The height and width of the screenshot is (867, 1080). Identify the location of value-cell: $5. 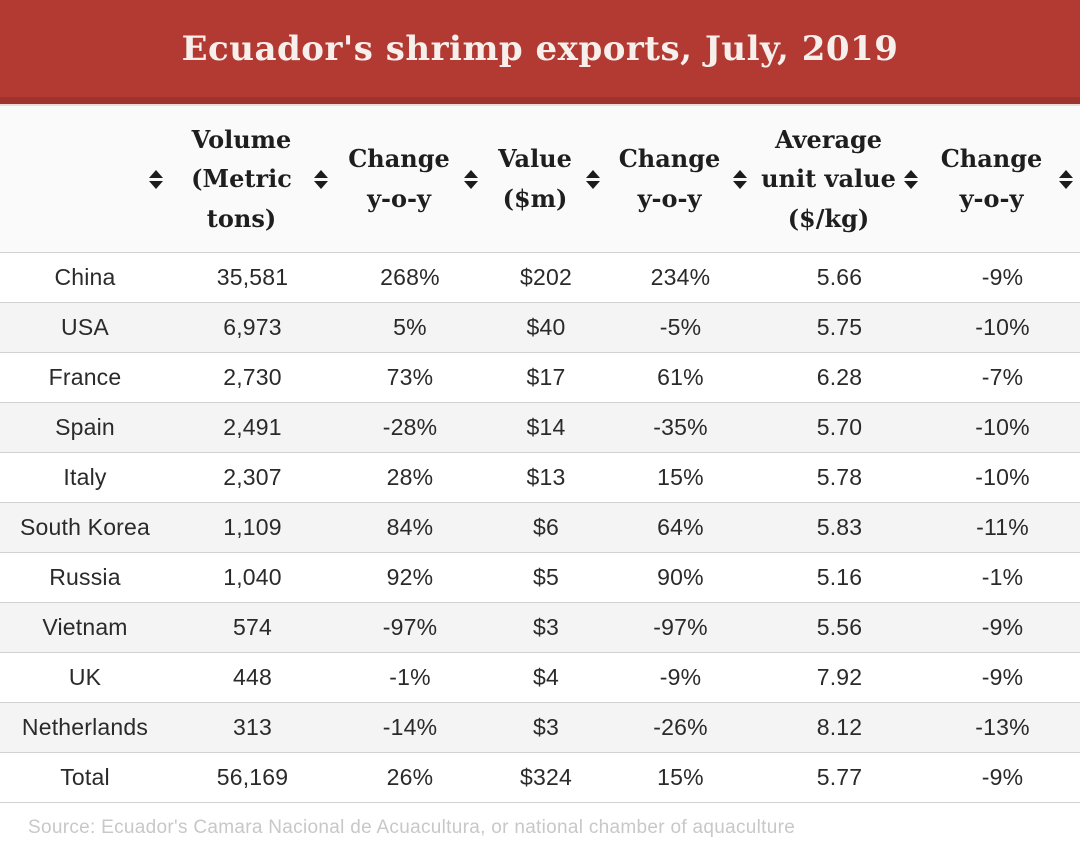
(546, 577).